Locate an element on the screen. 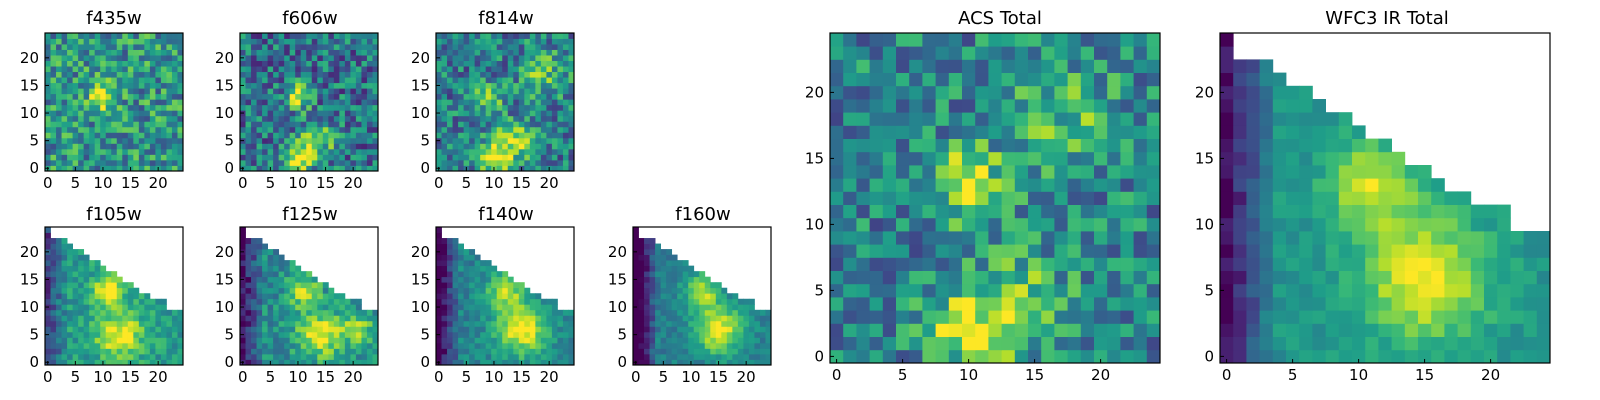  x-tick-label: 10 is located at coordinates (102, 377).